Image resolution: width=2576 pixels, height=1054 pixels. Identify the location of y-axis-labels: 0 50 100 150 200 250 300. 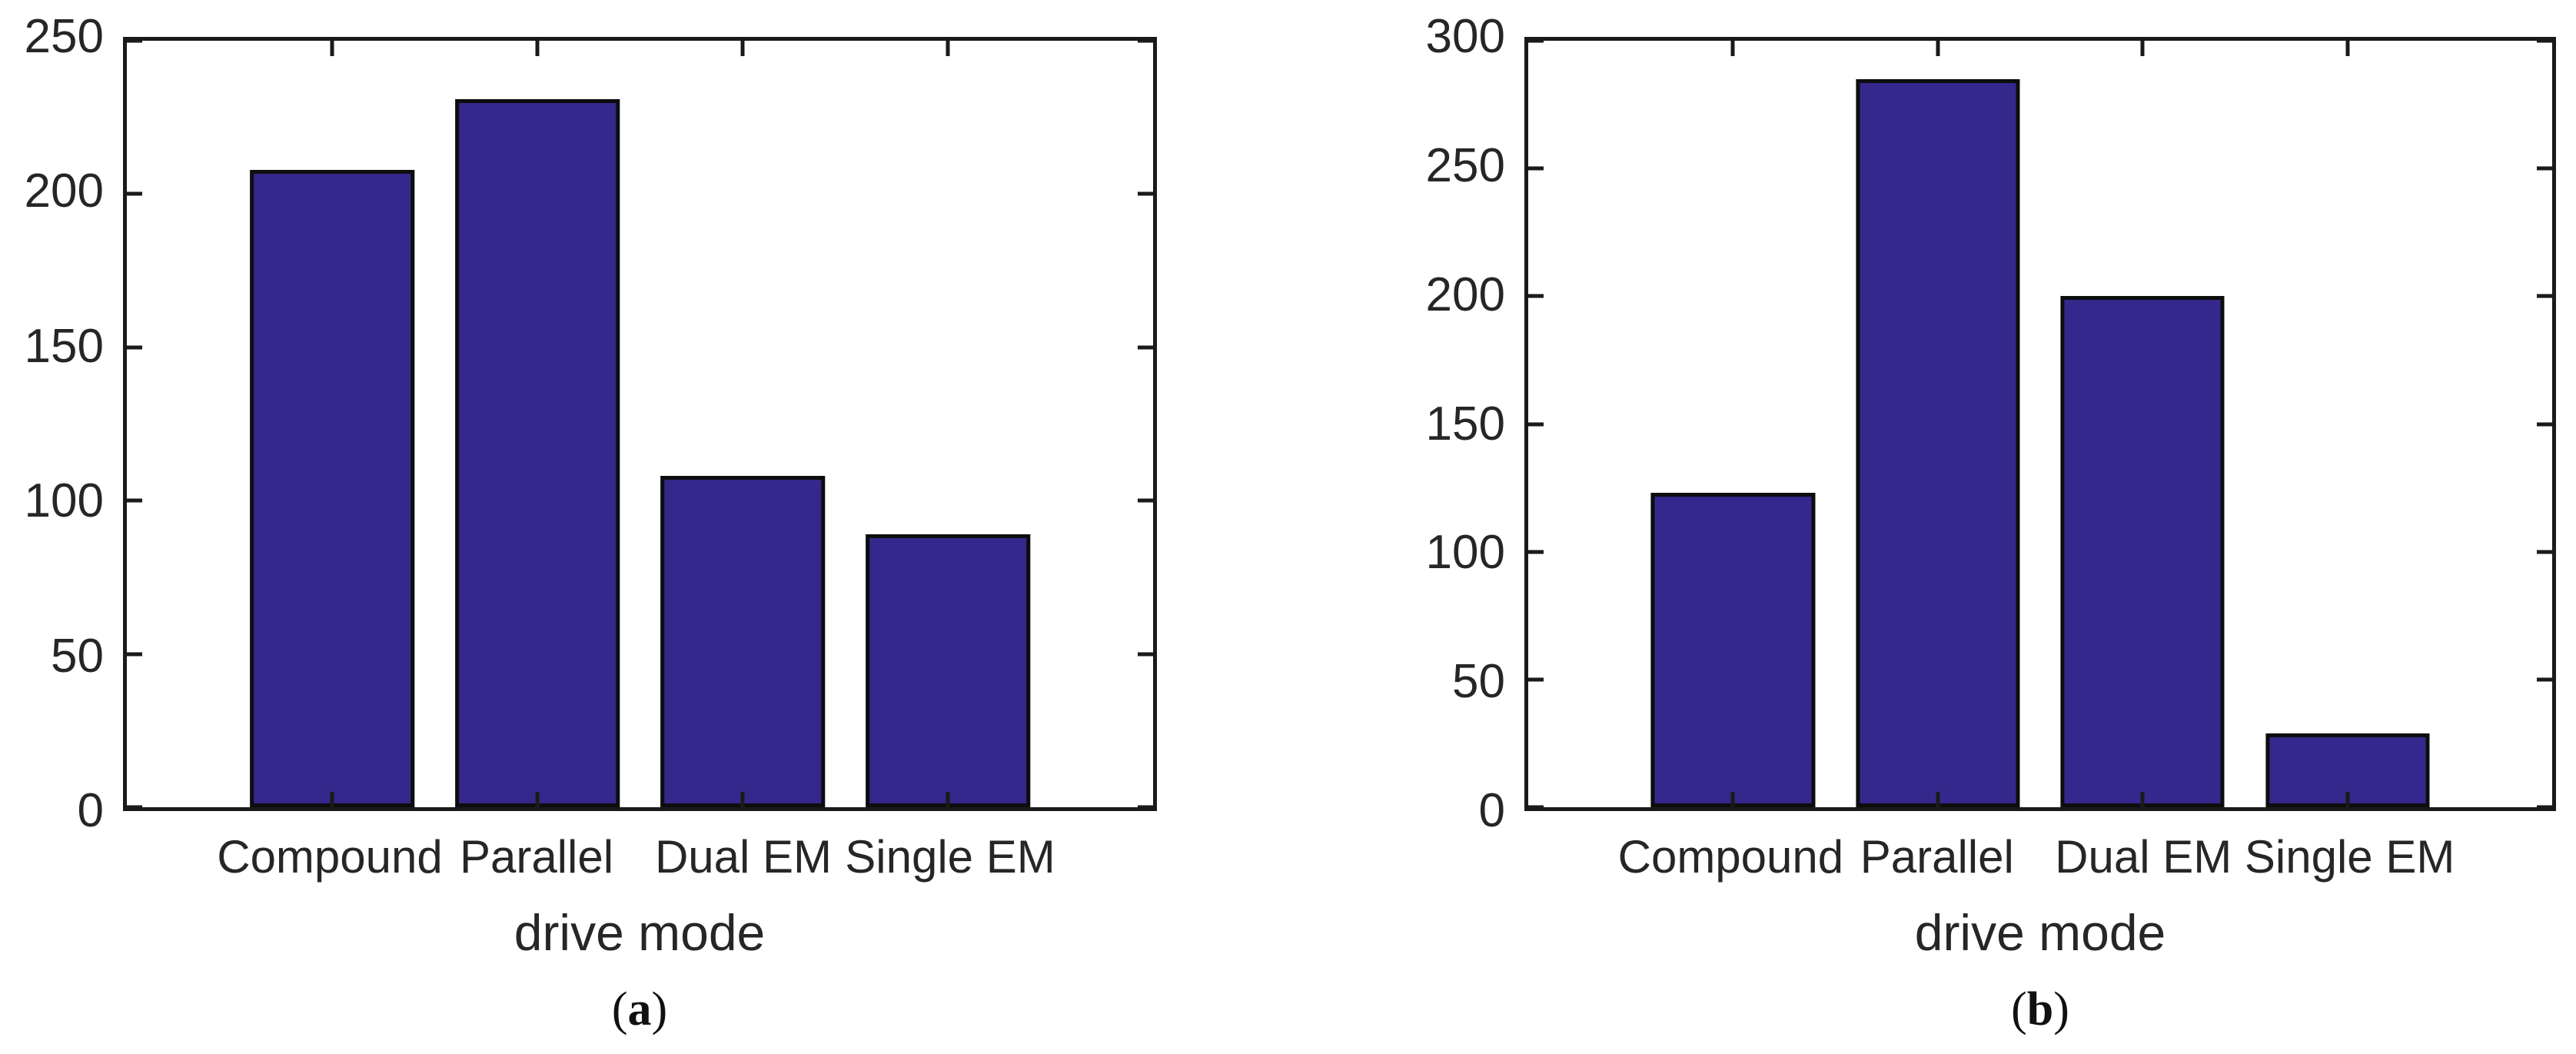
(1425, 424).